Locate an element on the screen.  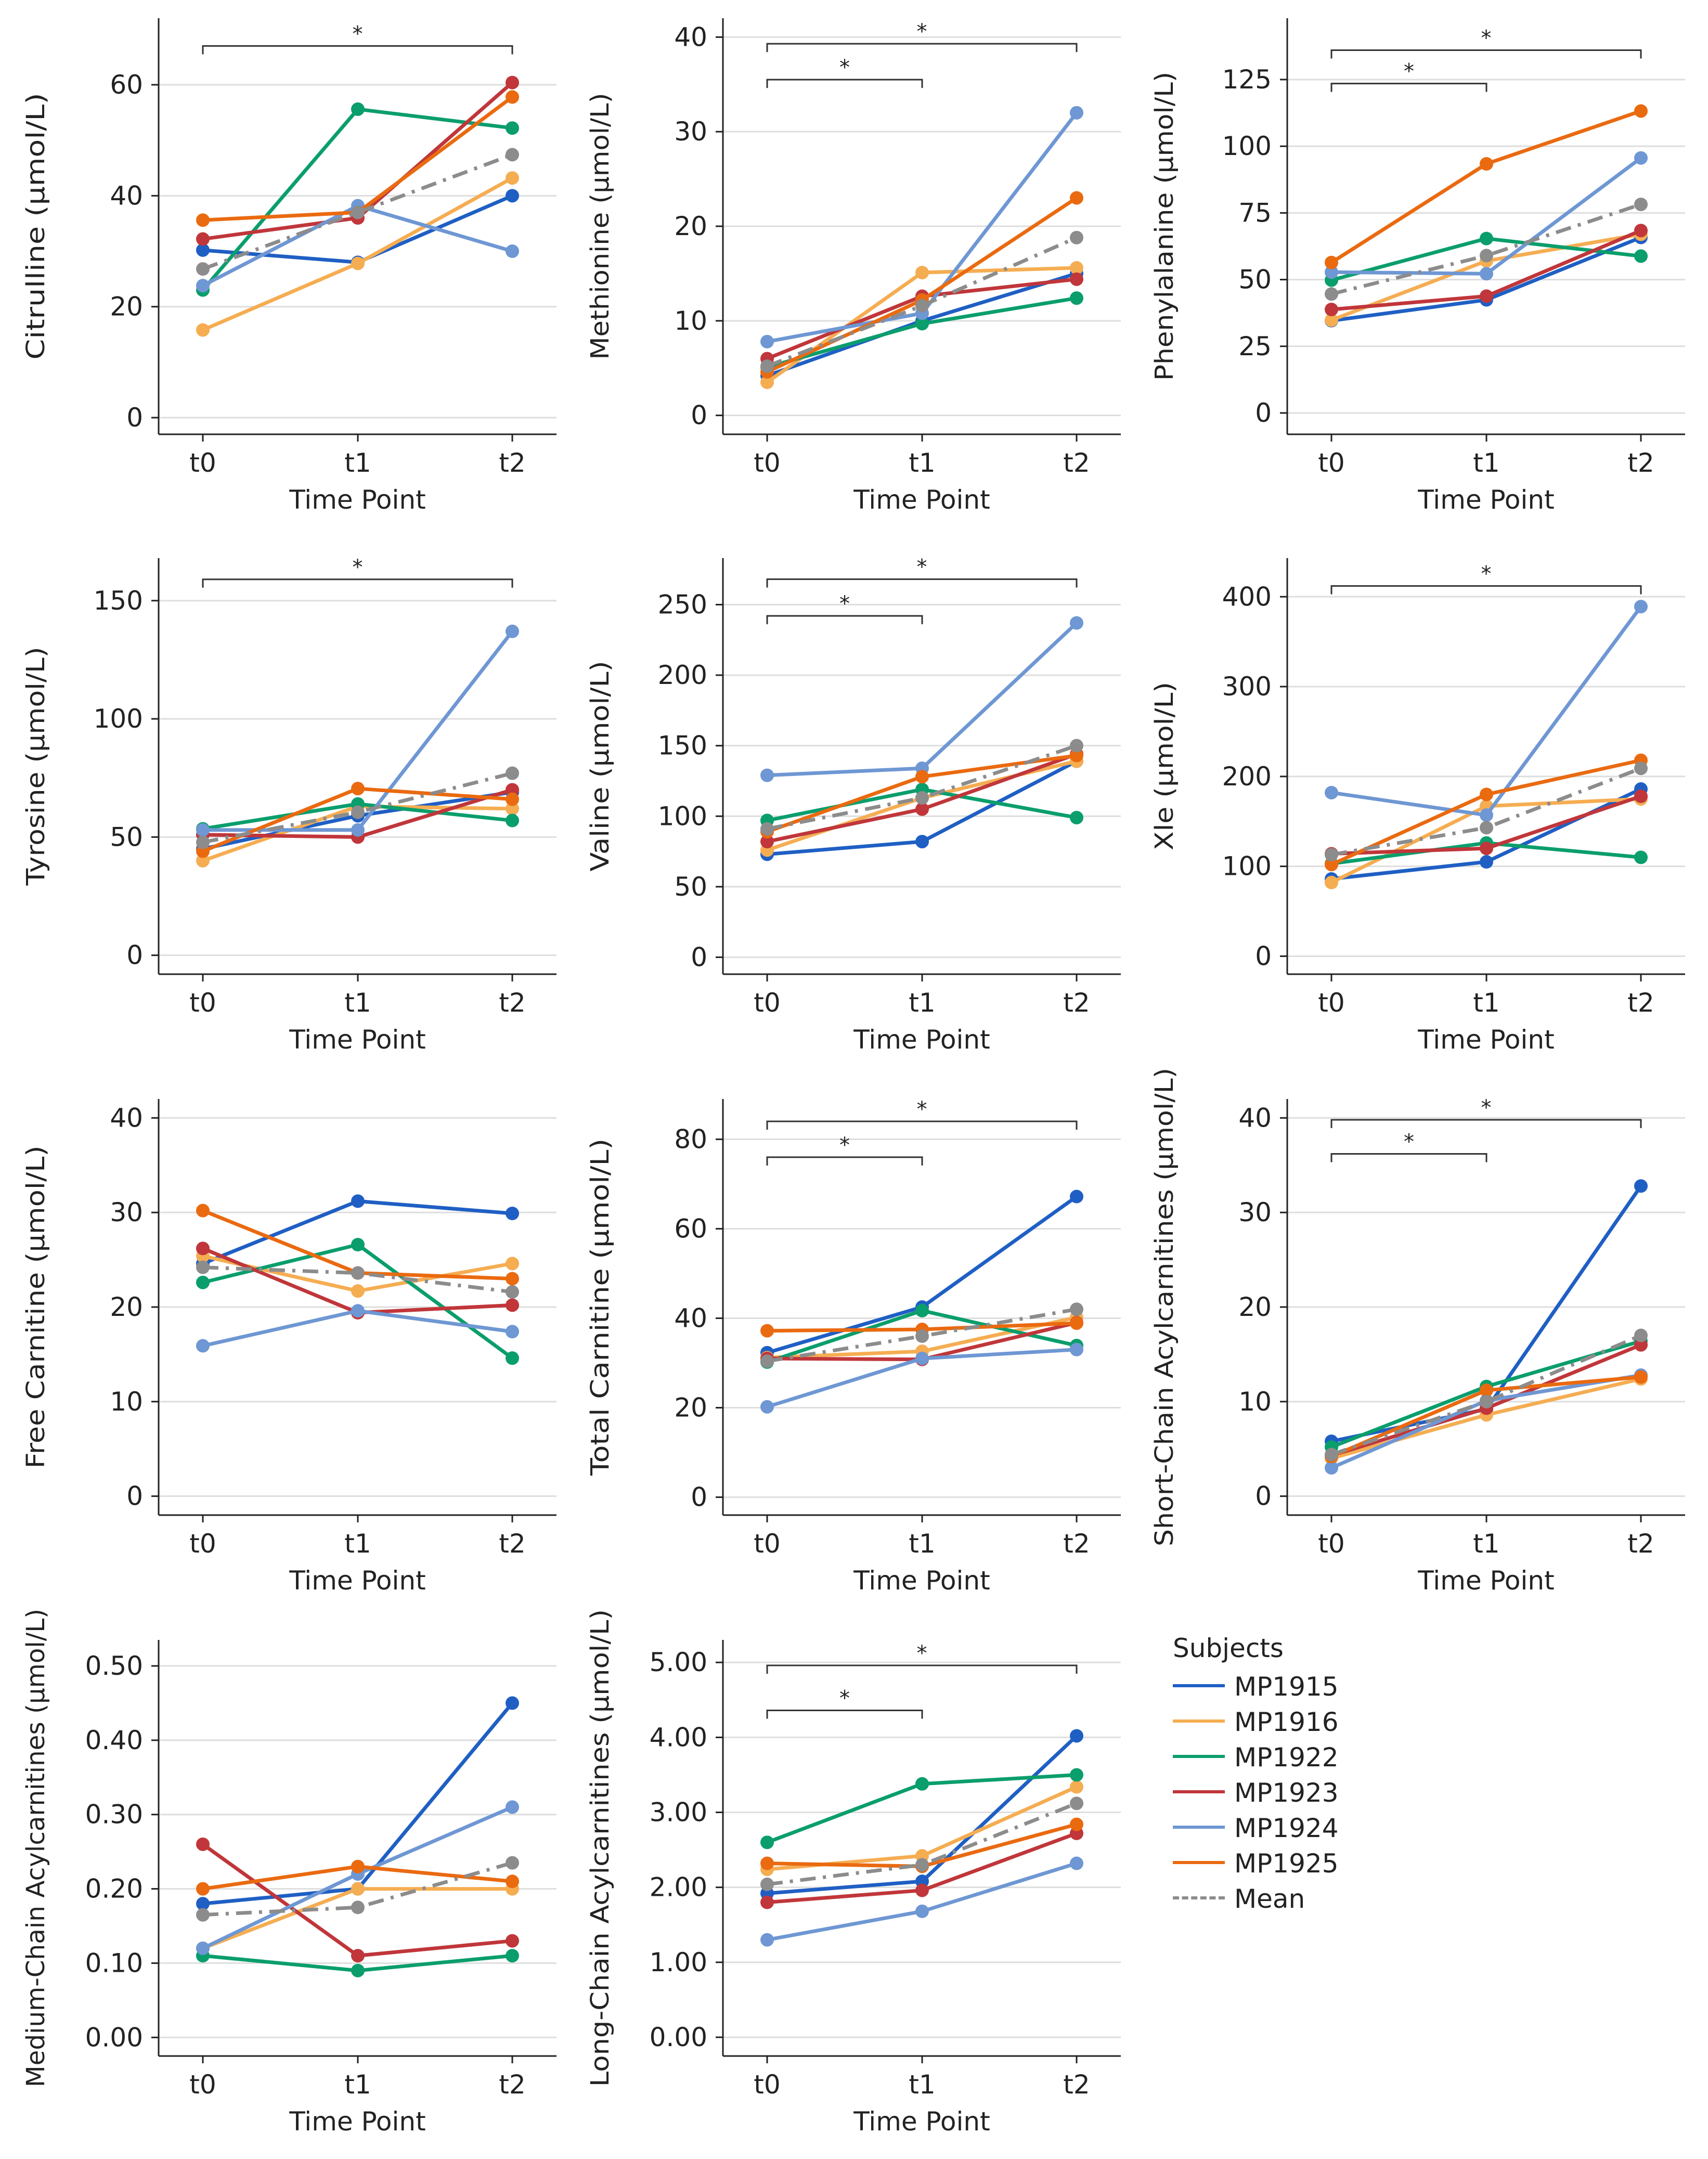
x-tick-label: t2 is located at coordinates (1640, 1544).